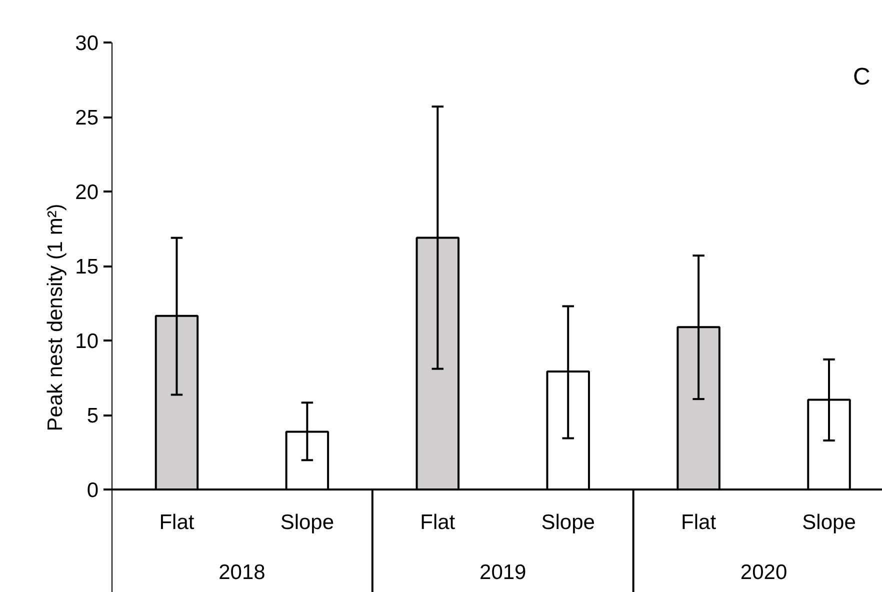  I want to click on y-tick-label: 0, so click(92, 490).